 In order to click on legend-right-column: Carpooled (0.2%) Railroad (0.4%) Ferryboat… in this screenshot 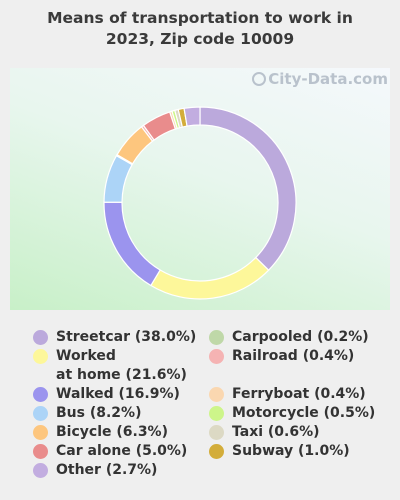, I will do `click(291, 394)`.